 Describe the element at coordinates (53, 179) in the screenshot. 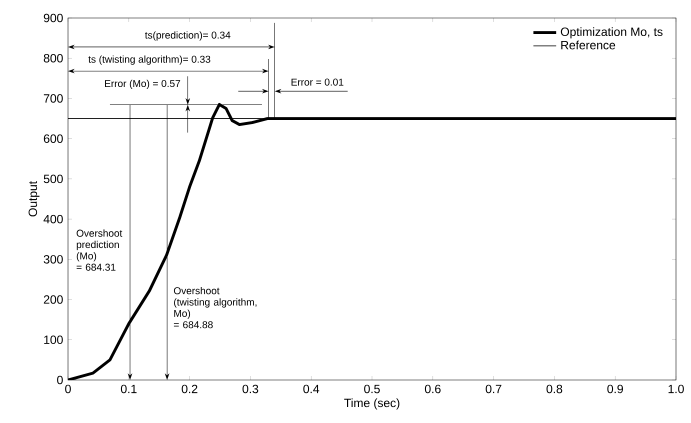

I see `y-tick-label: 500` at that location.